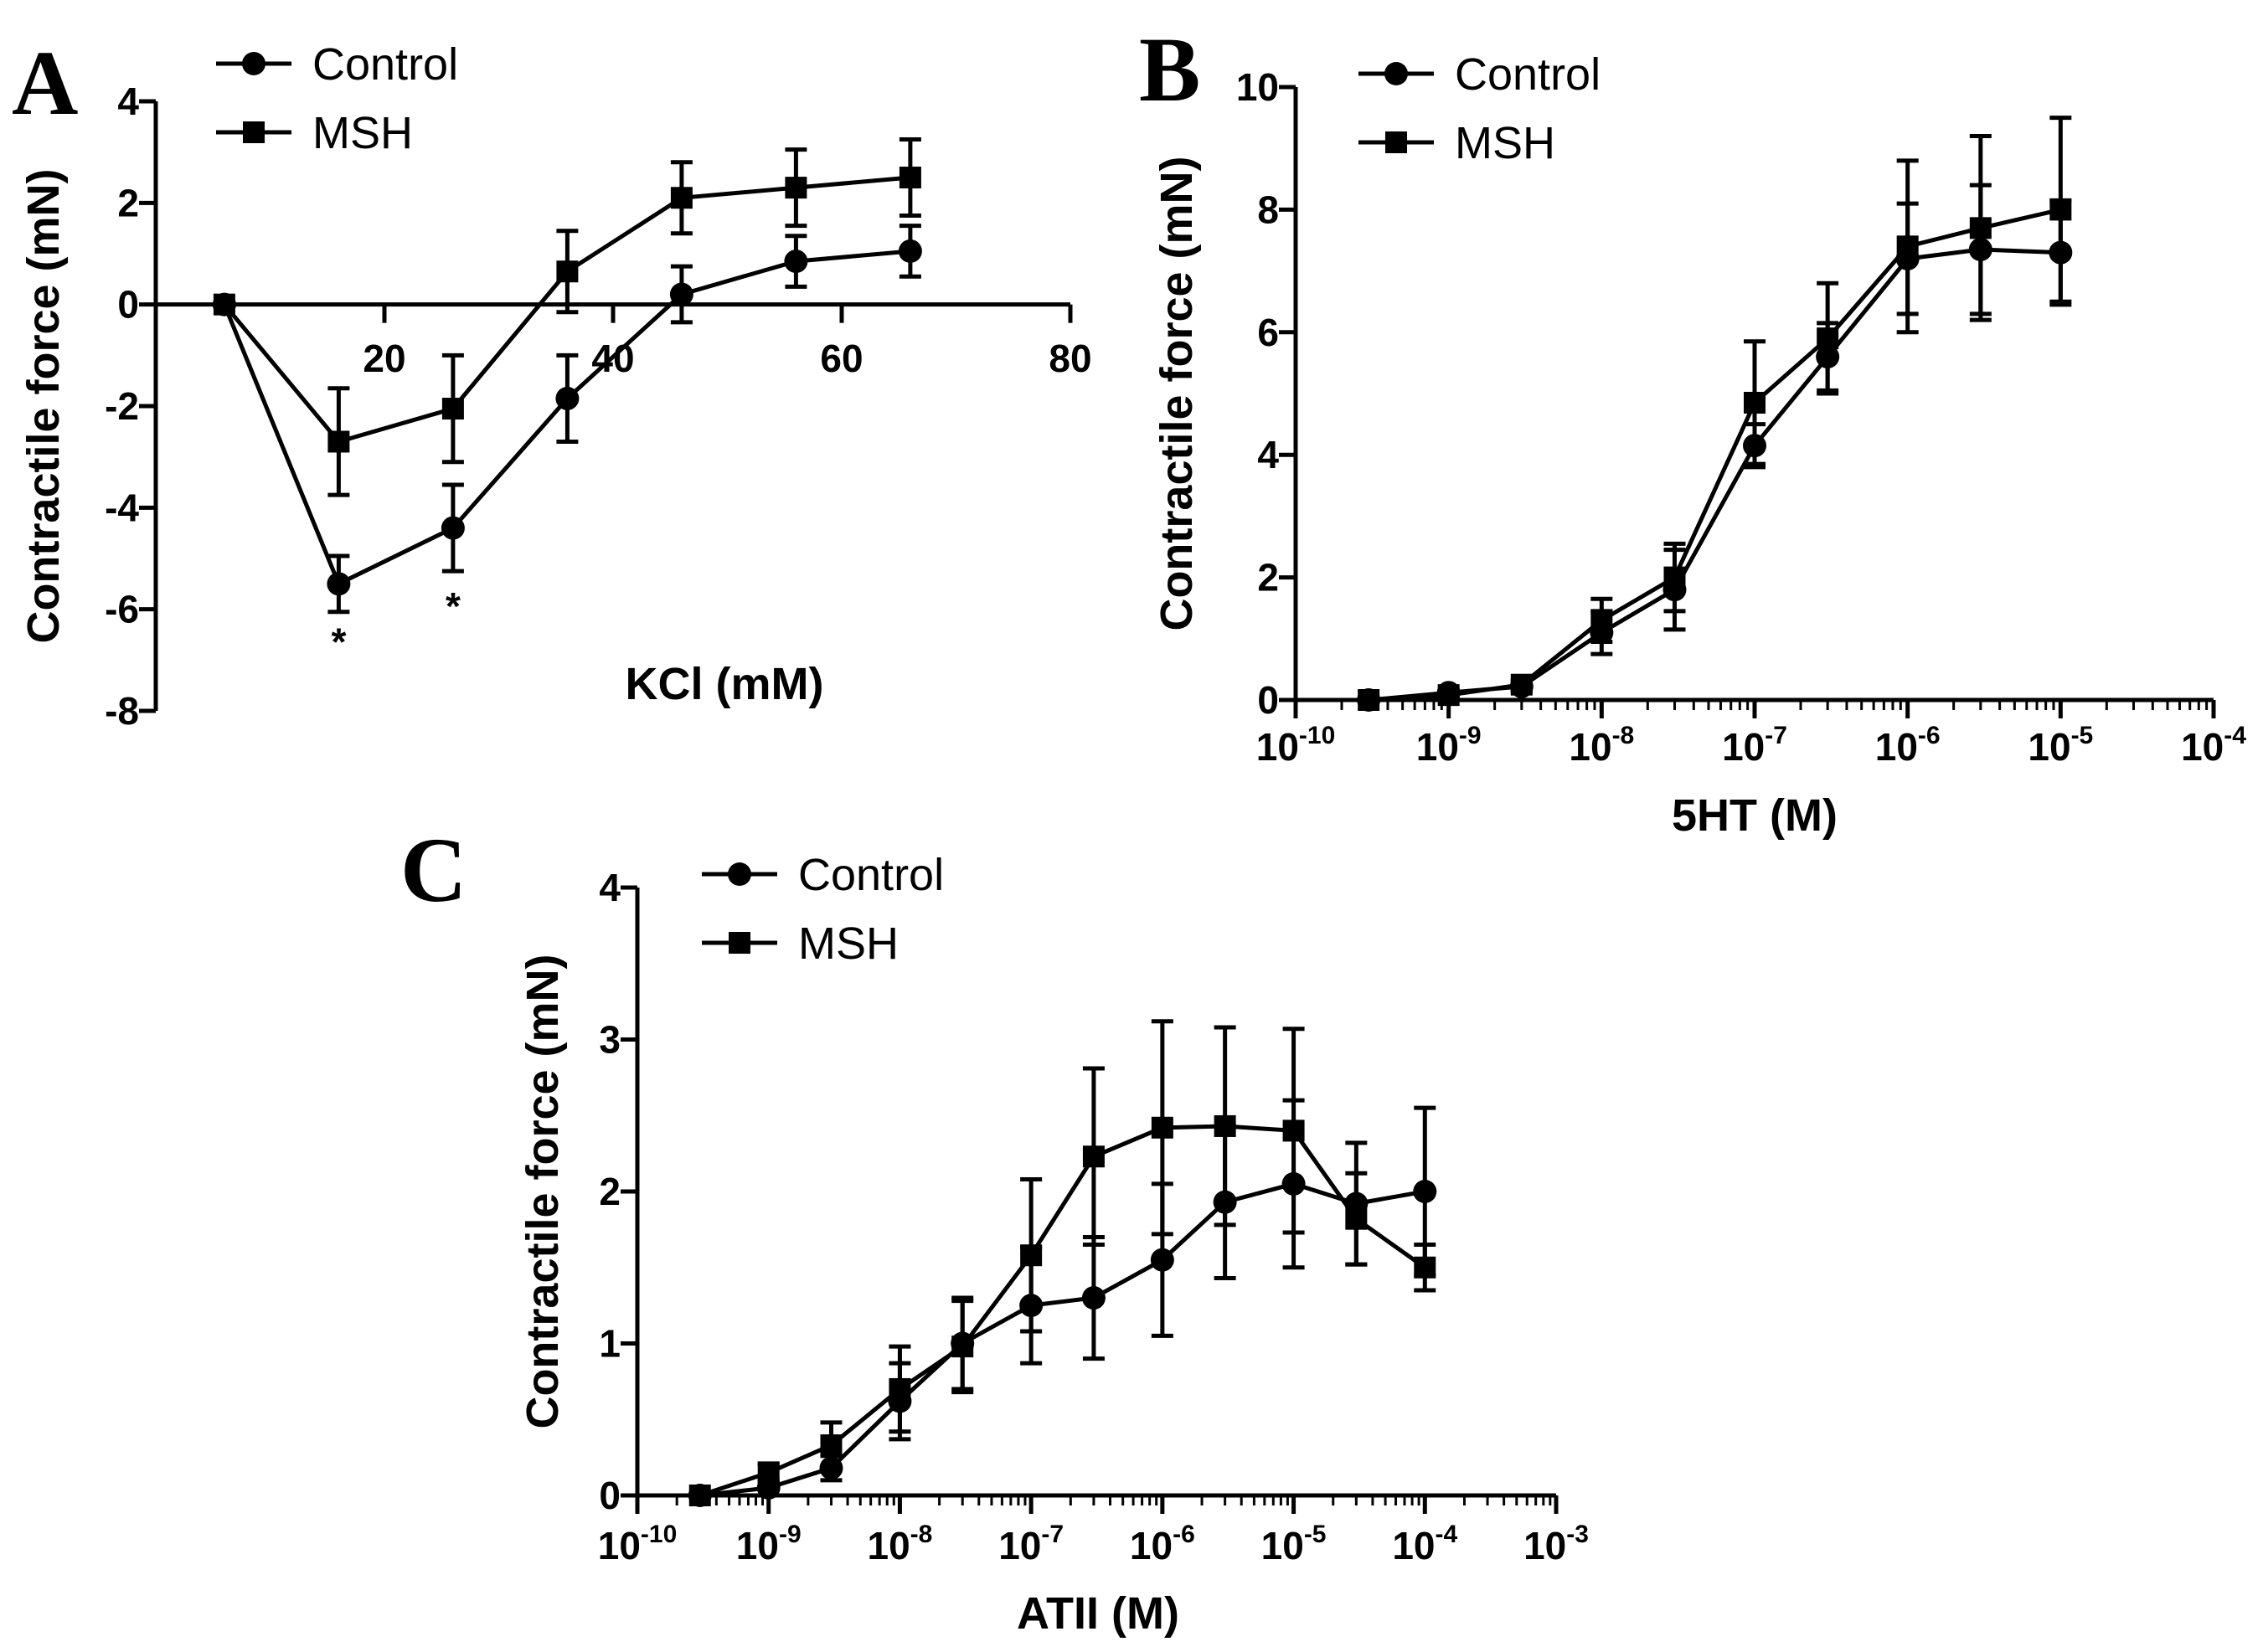  Describe the element at coordinates (1169, 70) in the screenshot. I see `panel-letter: B` at that location.